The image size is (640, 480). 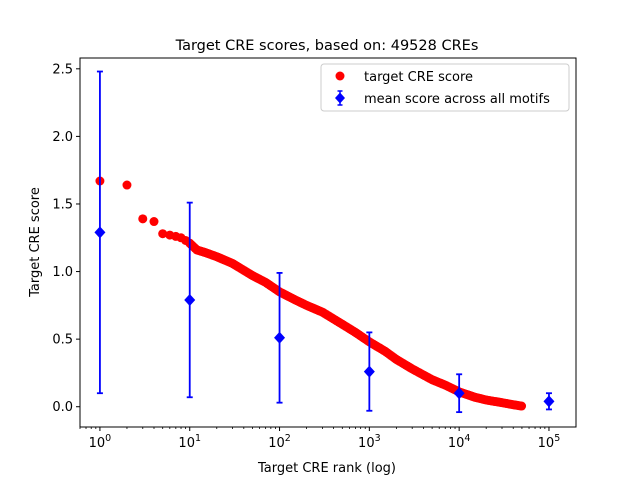 I want to click on legend-box, so click(x=445, y=87).